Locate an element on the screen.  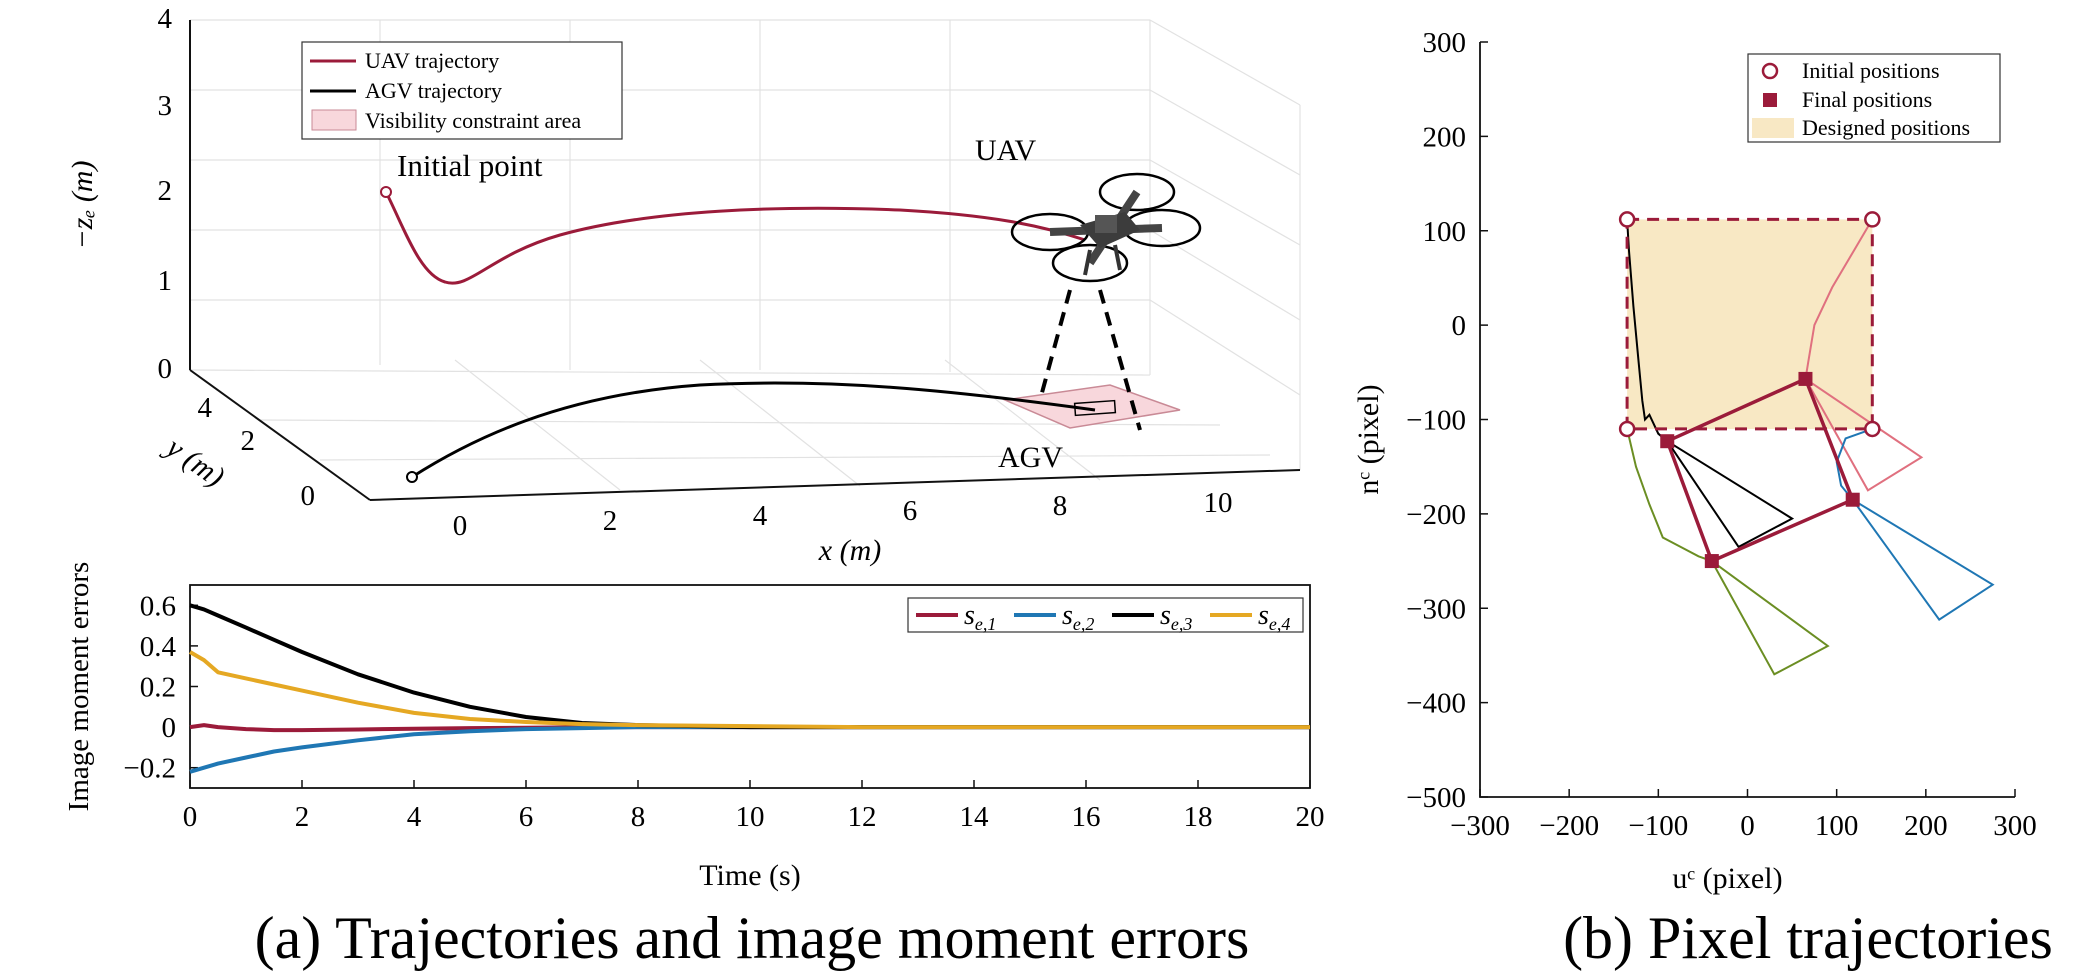
errors-x-tick-label: 12 is located at coordinates (862, 817).